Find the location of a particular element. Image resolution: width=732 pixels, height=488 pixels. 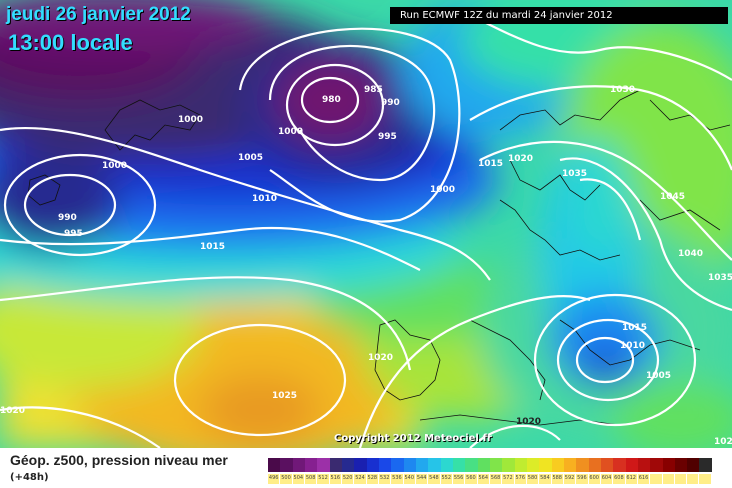

scale-label: 496 is located at coordinates (274, 479).